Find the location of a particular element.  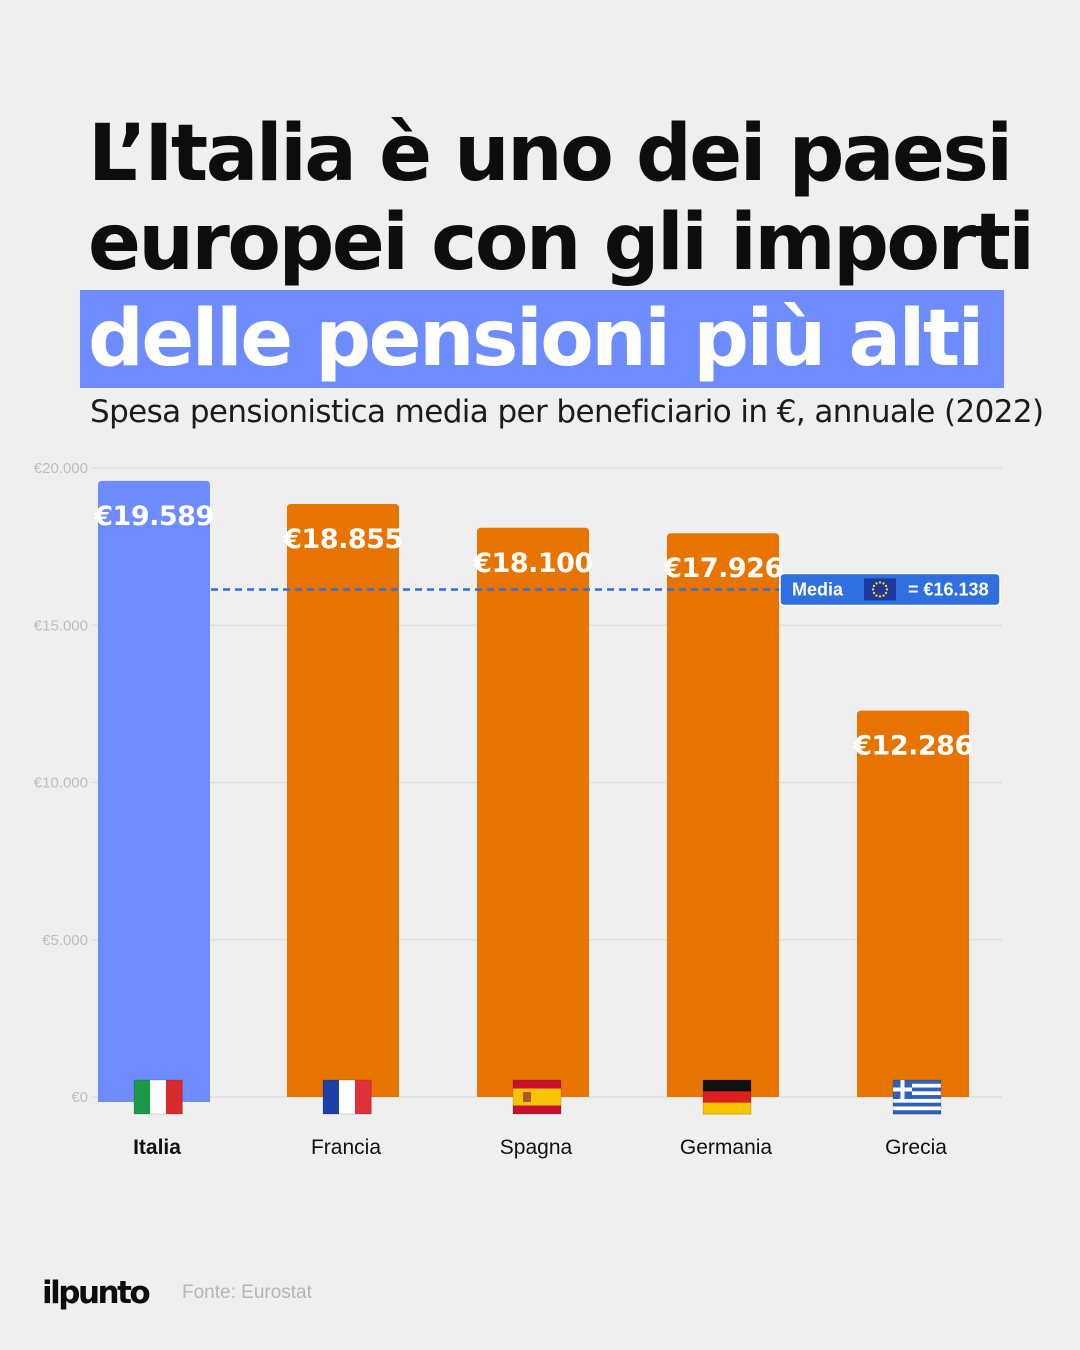

bar-value-label: €19.589 is located at coordinates (153, 516).